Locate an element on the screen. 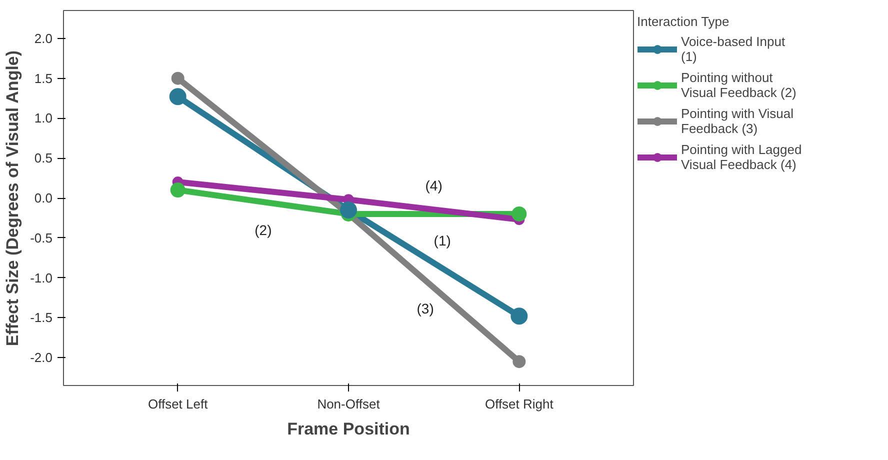 This screenshot has width=888, height=460. y-axis-title: Effect Size (Degrees of Visual Angle) is located at coordinates (12, 198).